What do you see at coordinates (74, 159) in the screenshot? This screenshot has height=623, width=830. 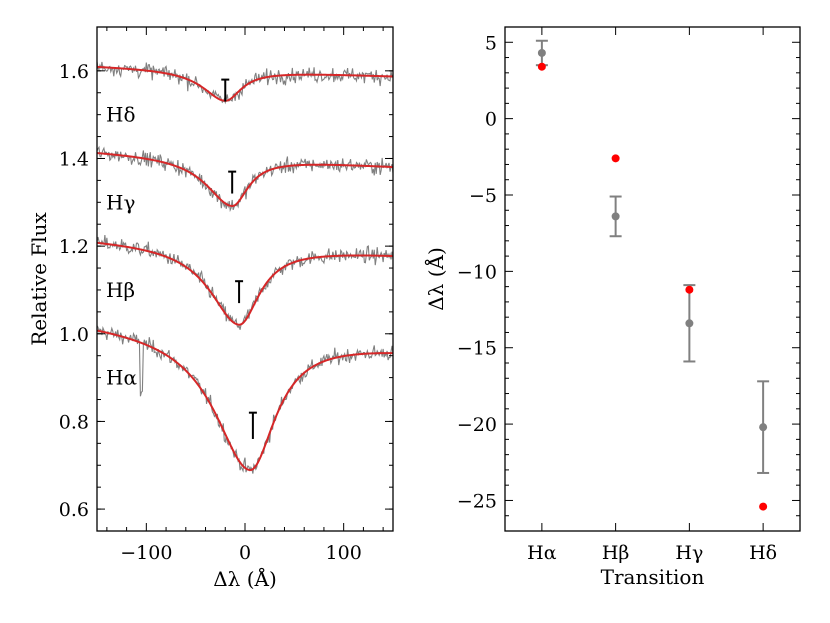 I see `y-tick-label: 1.4` at bounding box center [74, 159].